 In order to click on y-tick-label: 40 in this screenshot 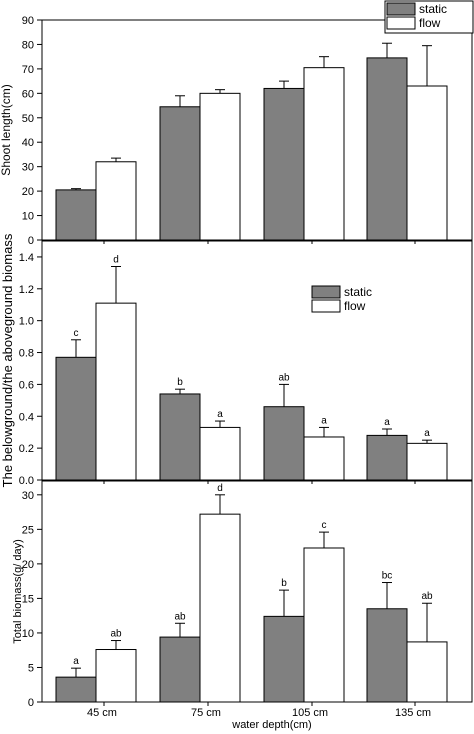, I will do `click(28, 143)`.